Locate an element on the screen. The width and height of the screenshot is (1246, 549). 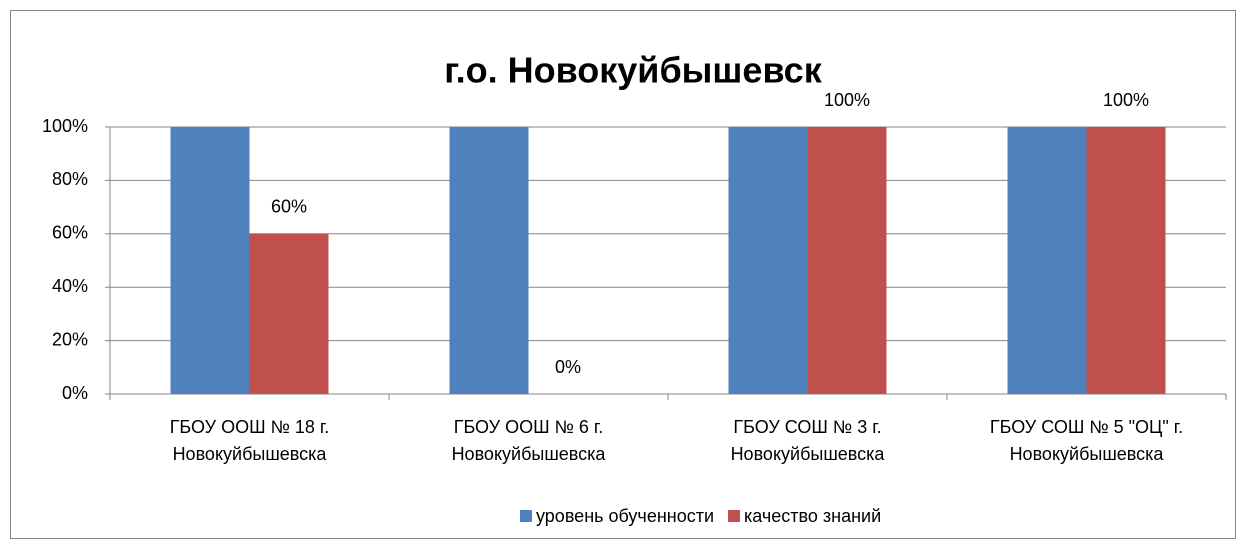
x-tick-label: ГБОУ СОШ № 3 г. Новокуйбышевска is located at coordinates (807, 440).